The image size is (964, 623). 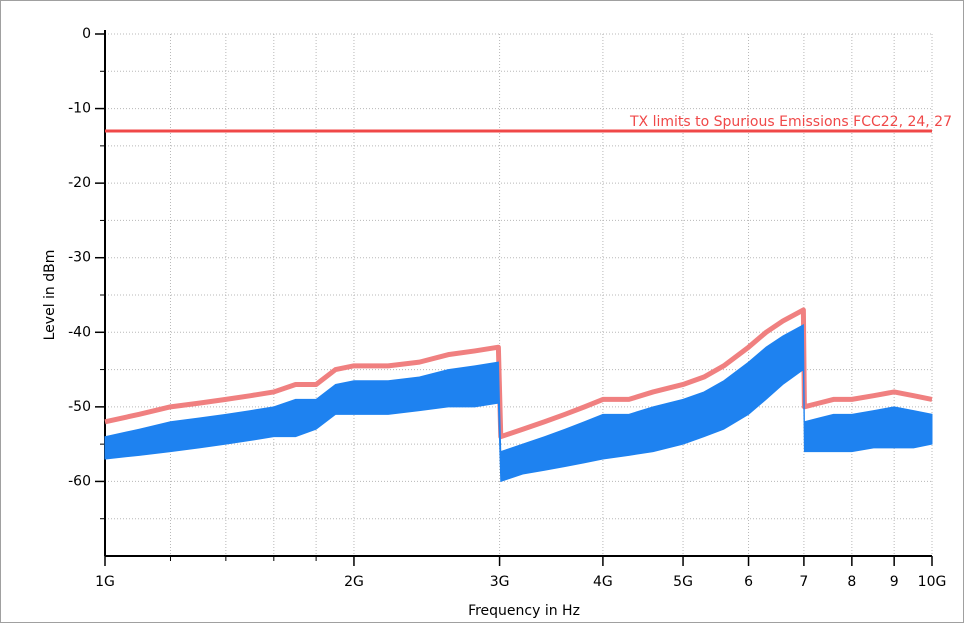 What do you see at coordinates (683, 582) in the screenshot?
I see `x-tick-label: 5G` at bounding box center [683, 582].